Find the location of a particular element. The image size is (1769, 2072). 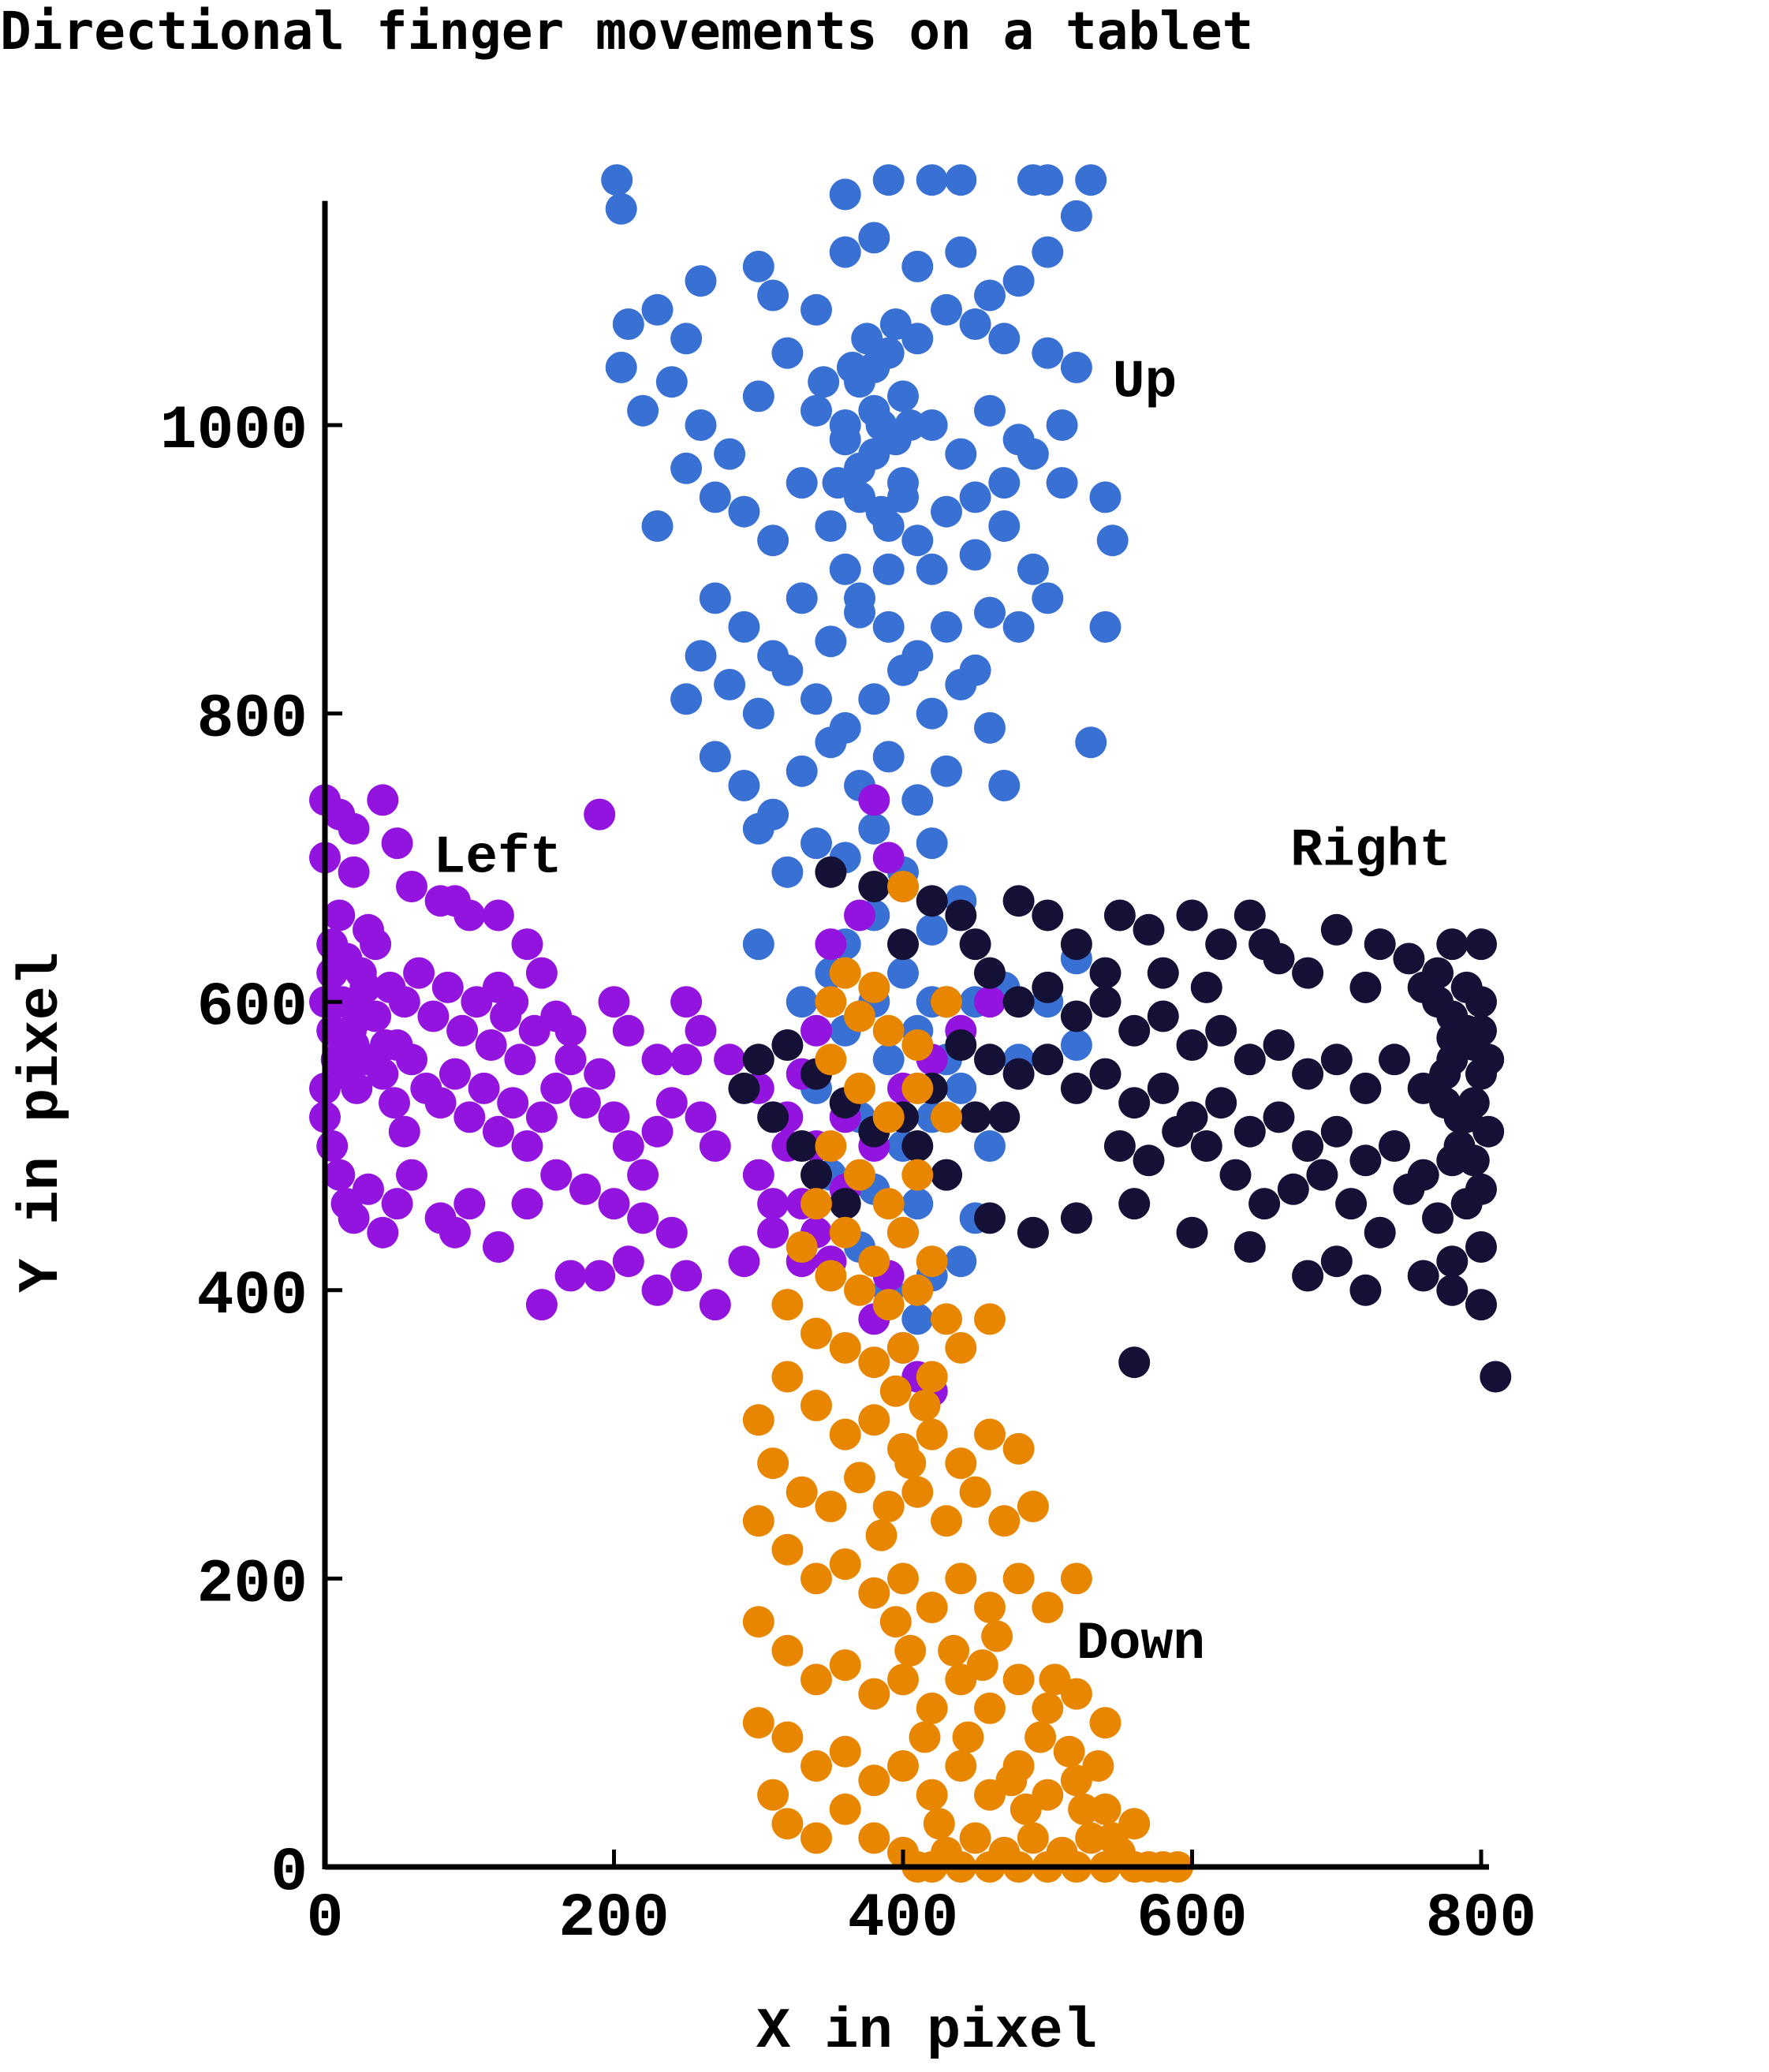

annotation-down: Down is located at coordinates (1141, 1644).